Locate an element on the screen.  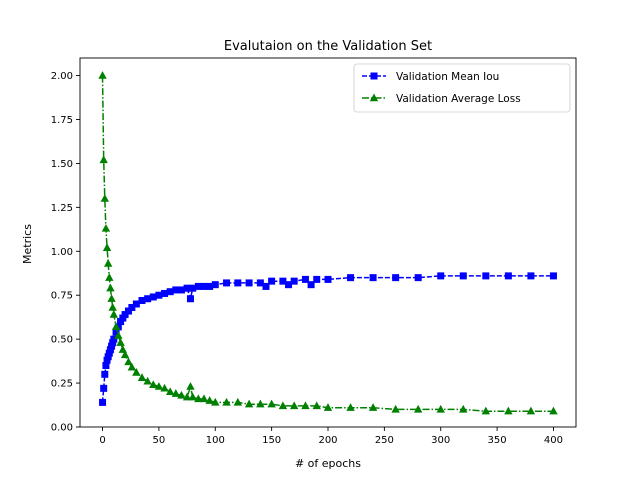
legend-marker is located at coordinates (374, 76).